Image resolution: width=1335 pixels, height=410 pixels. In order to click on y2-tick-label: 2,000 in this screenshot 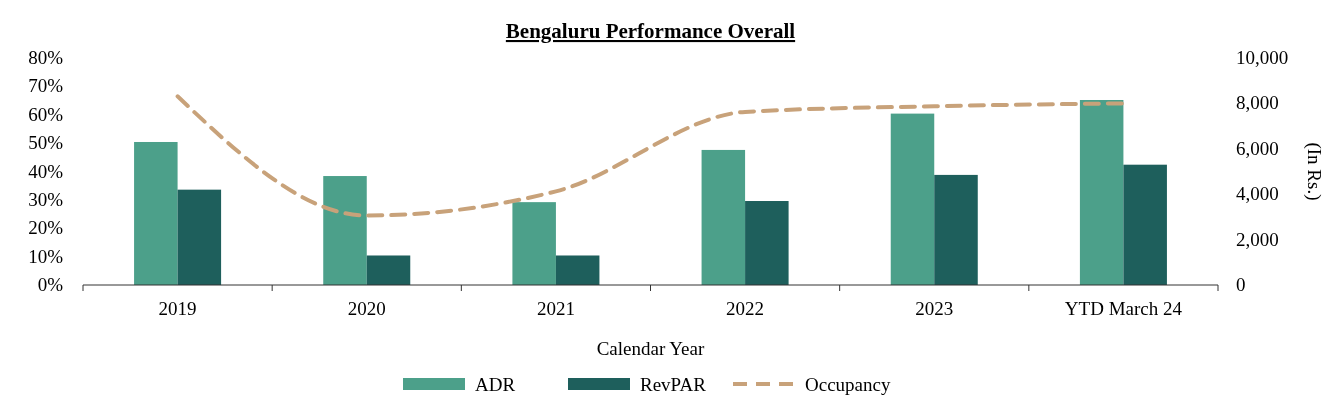, I will do `click(1257, 239)`.